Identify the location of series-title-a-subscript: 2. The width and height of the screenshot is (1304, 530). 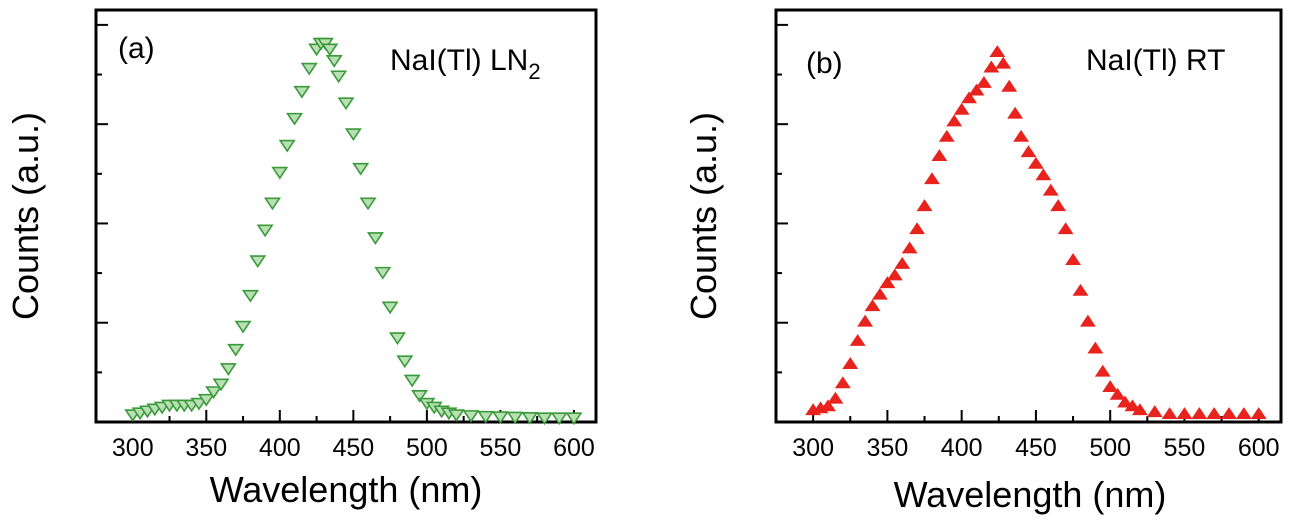
(534, 71).